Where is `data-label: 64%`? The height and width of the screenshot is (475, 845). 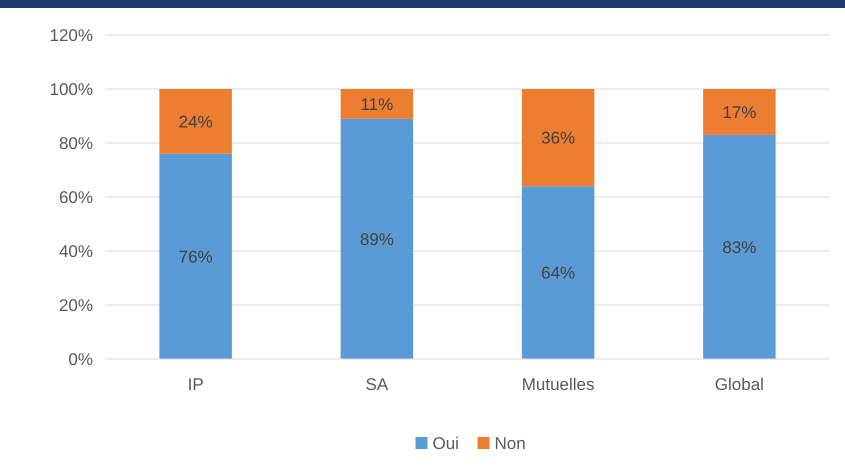 data-label: 64% is located at coordinates (558, 273).